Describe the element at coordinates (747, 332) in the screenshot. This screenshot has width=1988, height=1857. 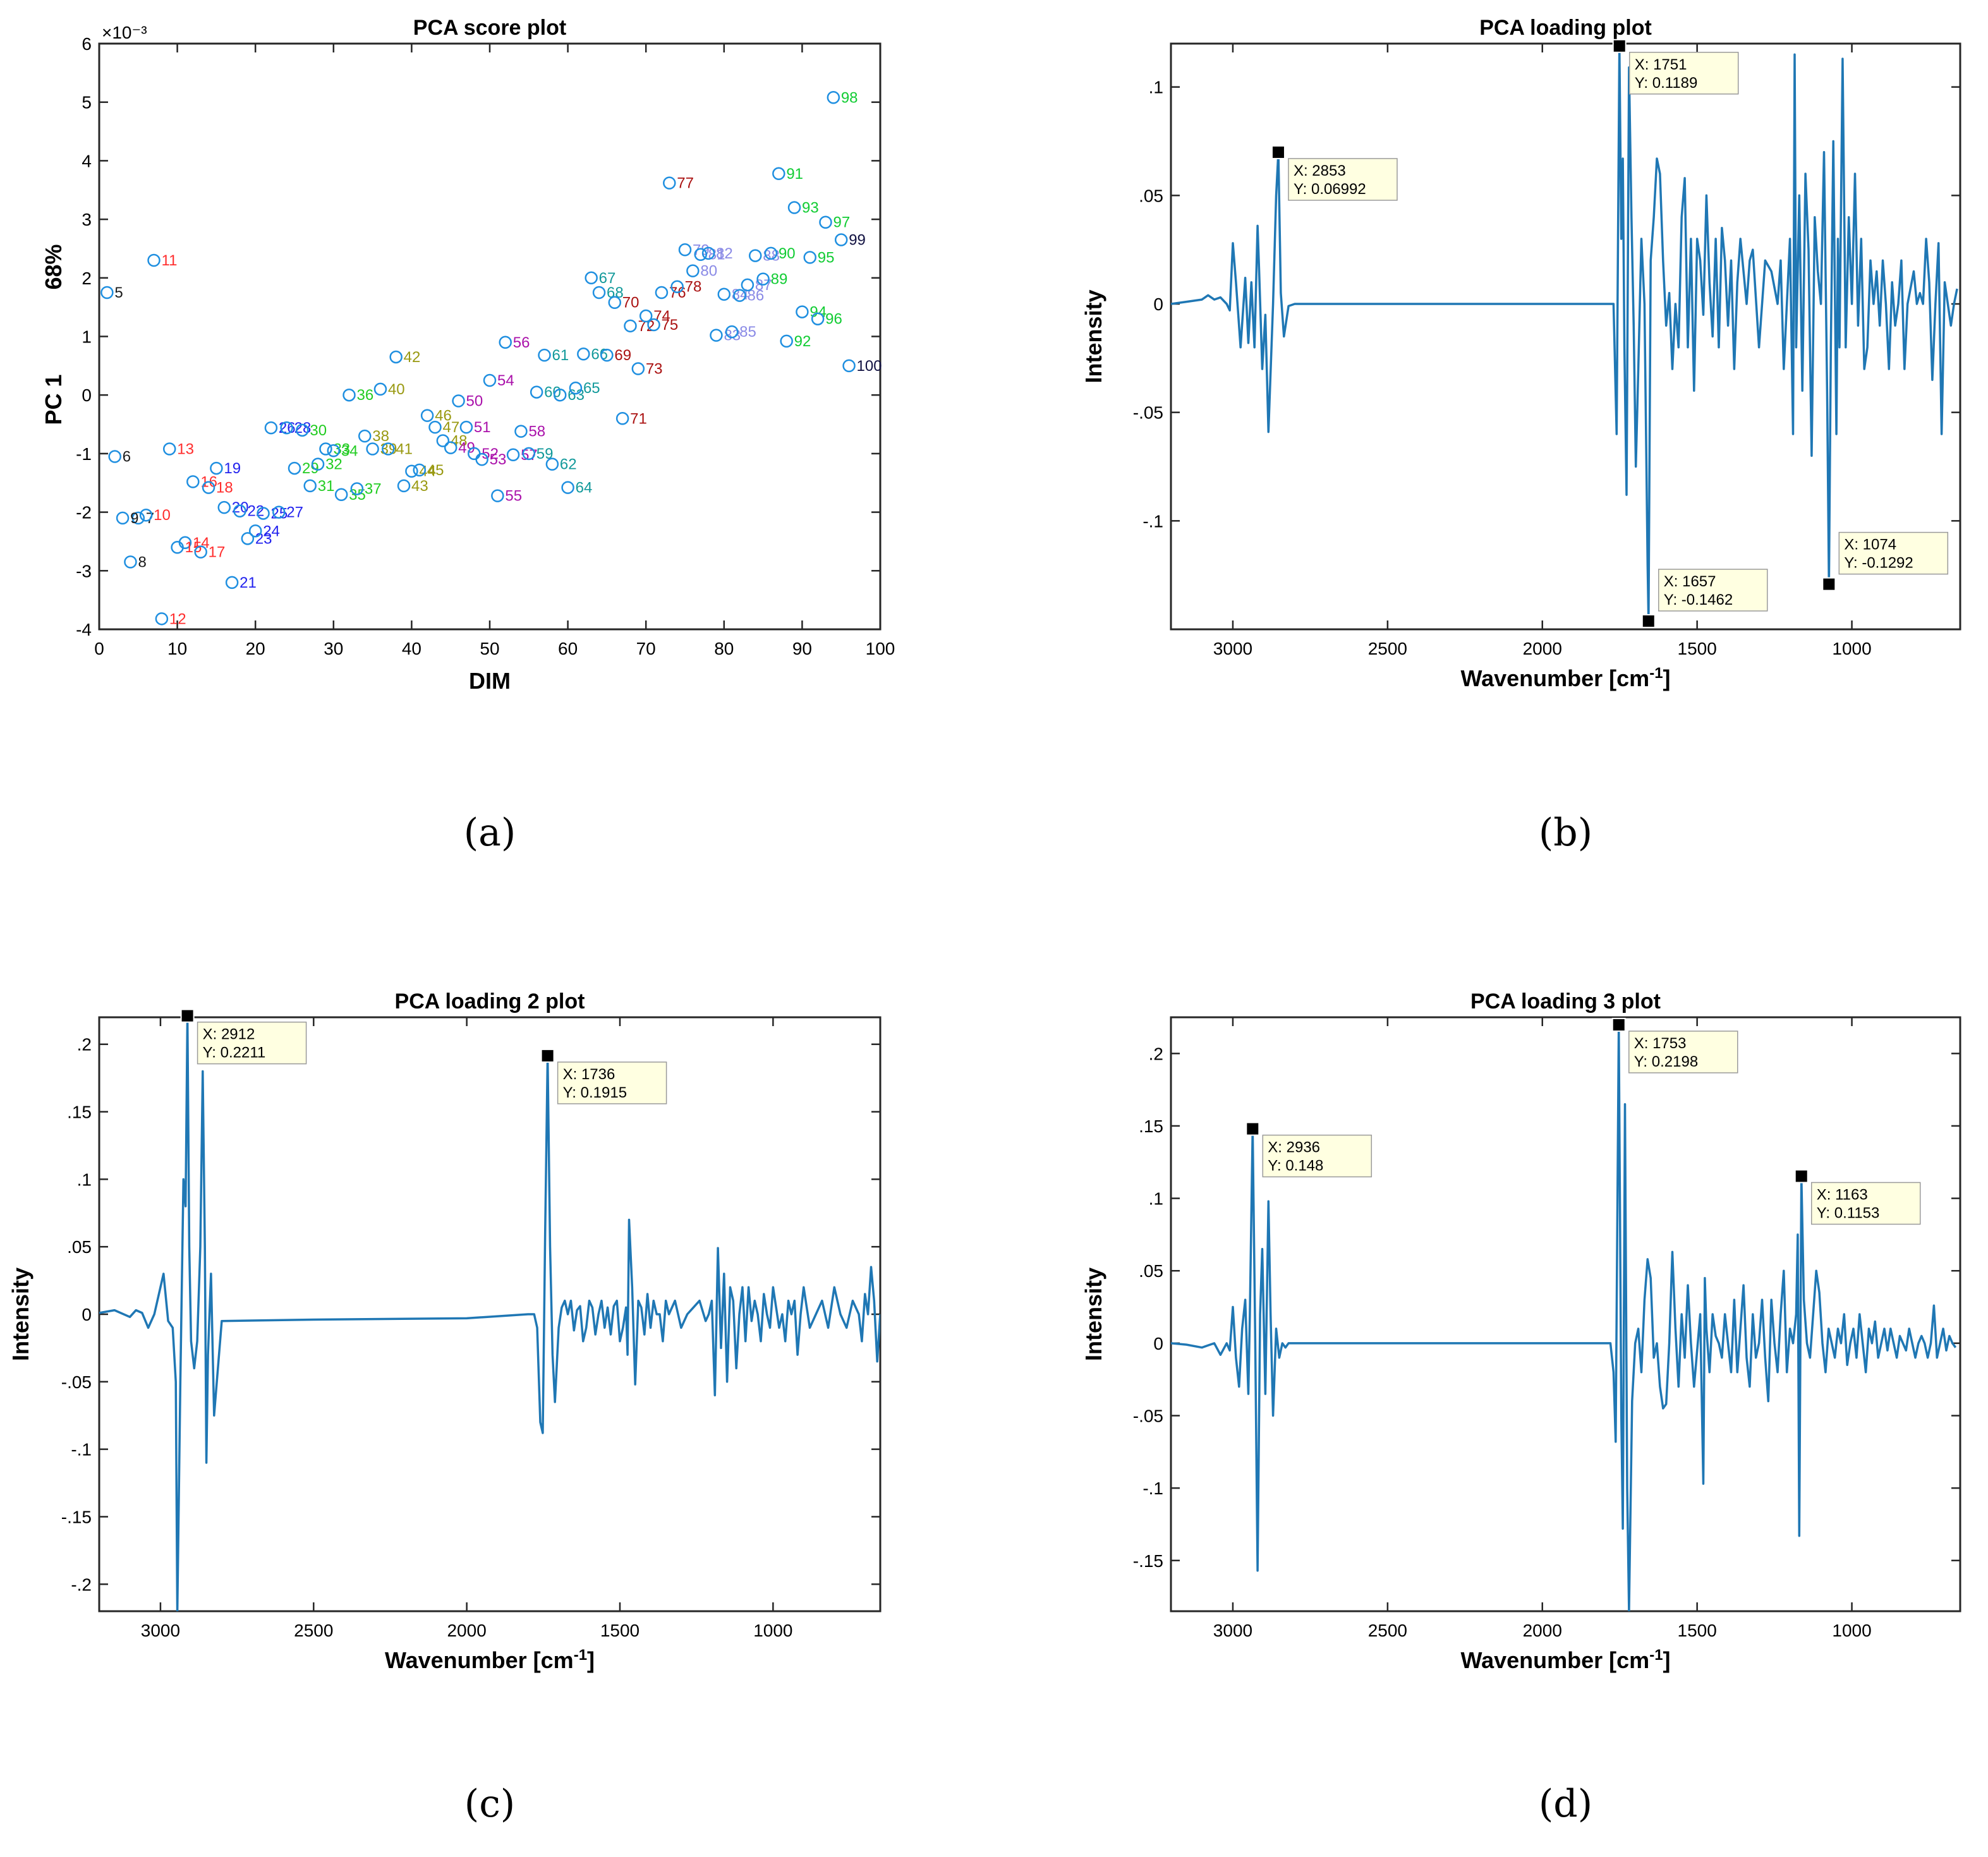
I see `point-label: 85` at that location.